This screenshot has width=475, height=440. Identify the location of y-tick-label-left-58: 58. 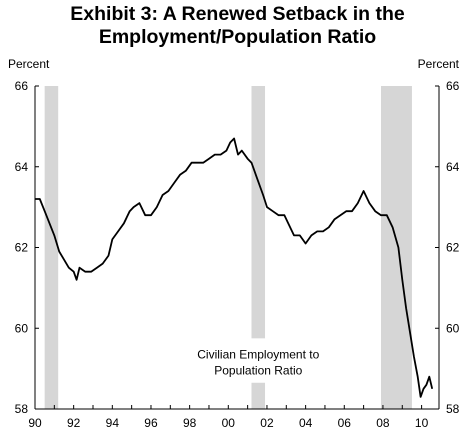
(22, 409).